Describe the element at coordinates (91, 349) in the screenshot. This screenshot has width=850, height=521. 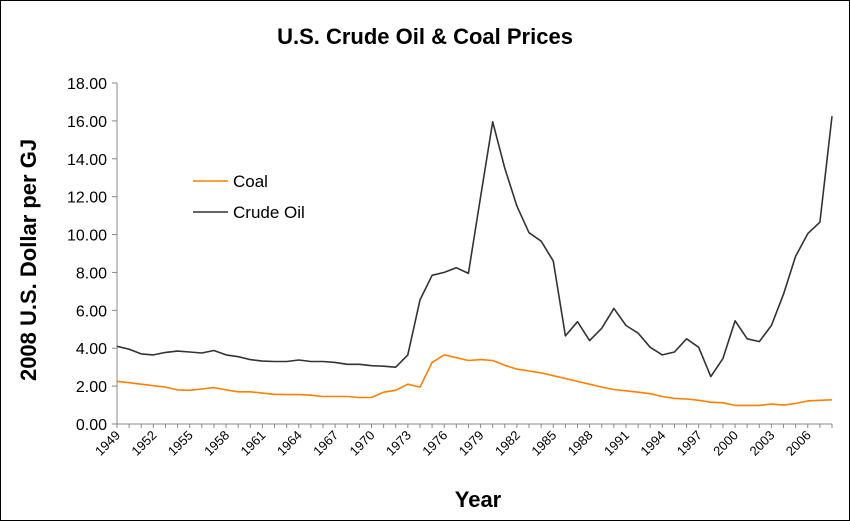
I see `y-tick-label: 4.00` at that location.